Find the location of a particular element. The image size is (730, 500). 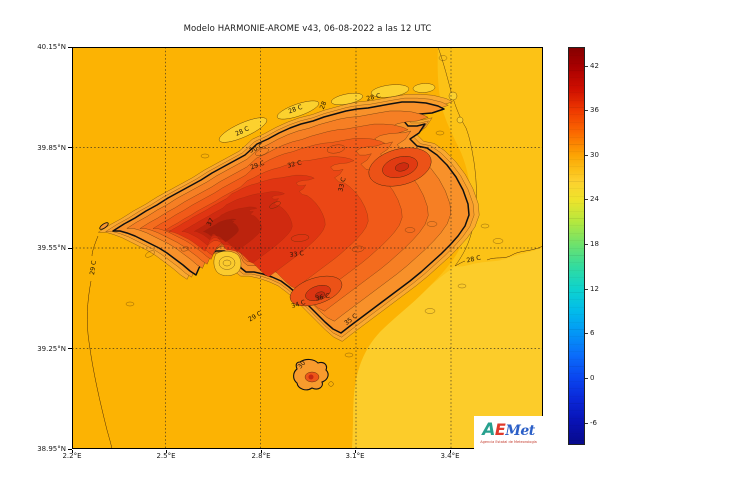

colorbar-tick-label: 6 is located at coordinates (592, 333).